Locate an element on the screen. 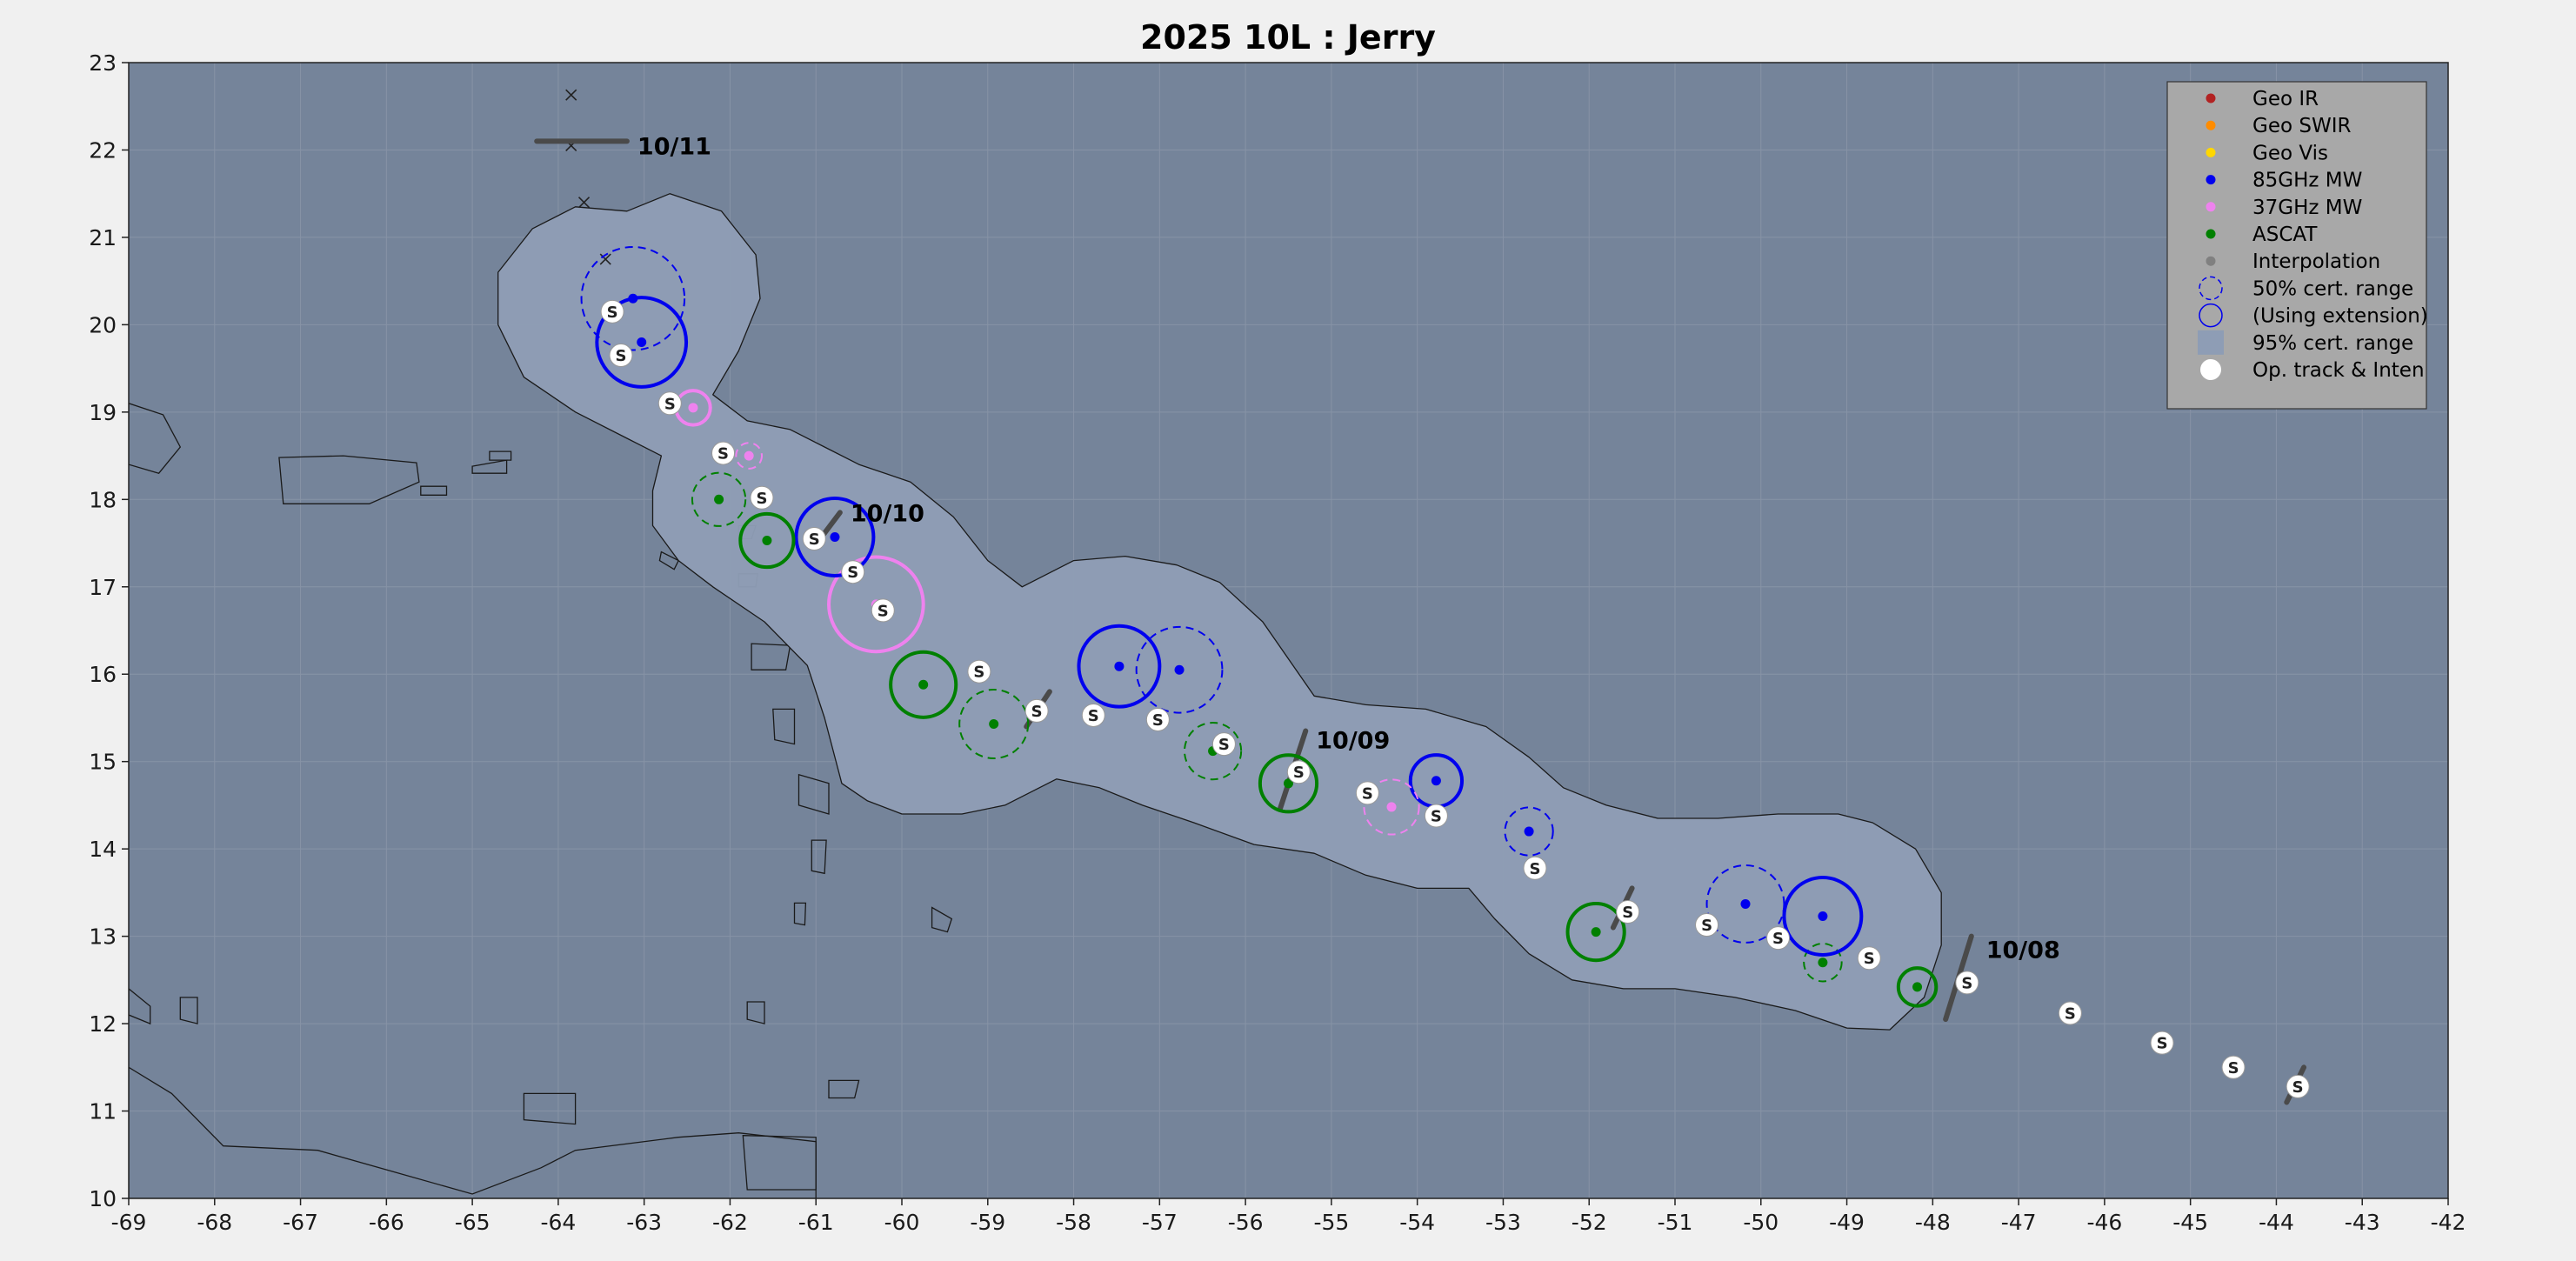 The image size is (2576, 1261). y-tick-label: 21 is located at coordinates (103, 237).